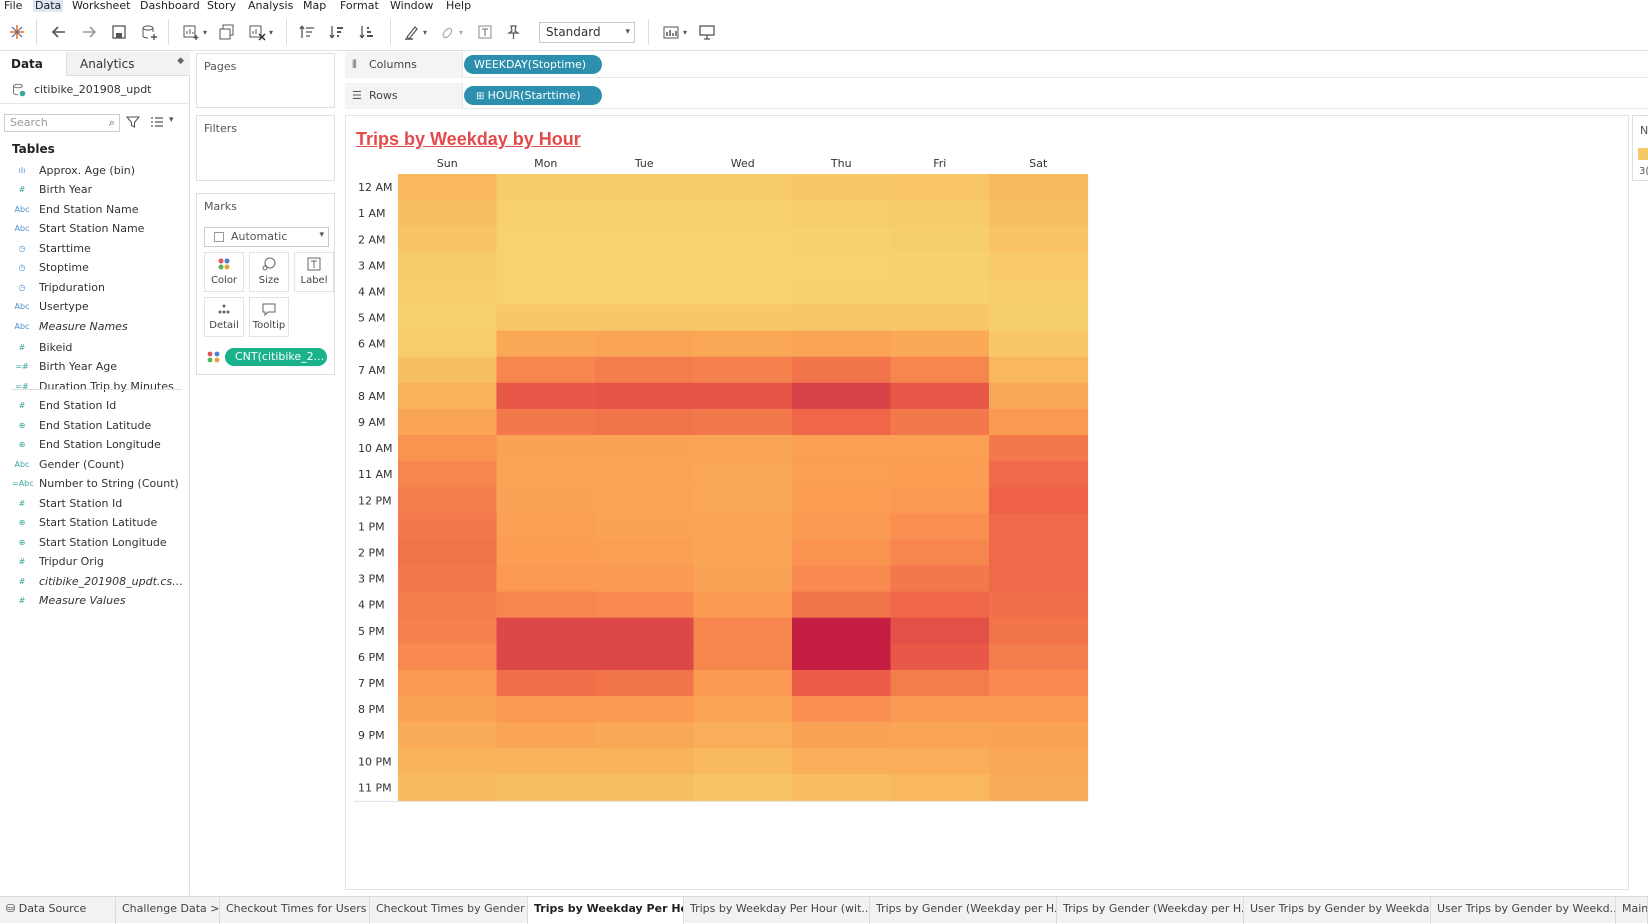 Image resolution: width=1648 pixels, height=924 pixels. Describe the element at coordinates (375, 187) in the screenshot. I see `row-header: 12 AM` at that location.